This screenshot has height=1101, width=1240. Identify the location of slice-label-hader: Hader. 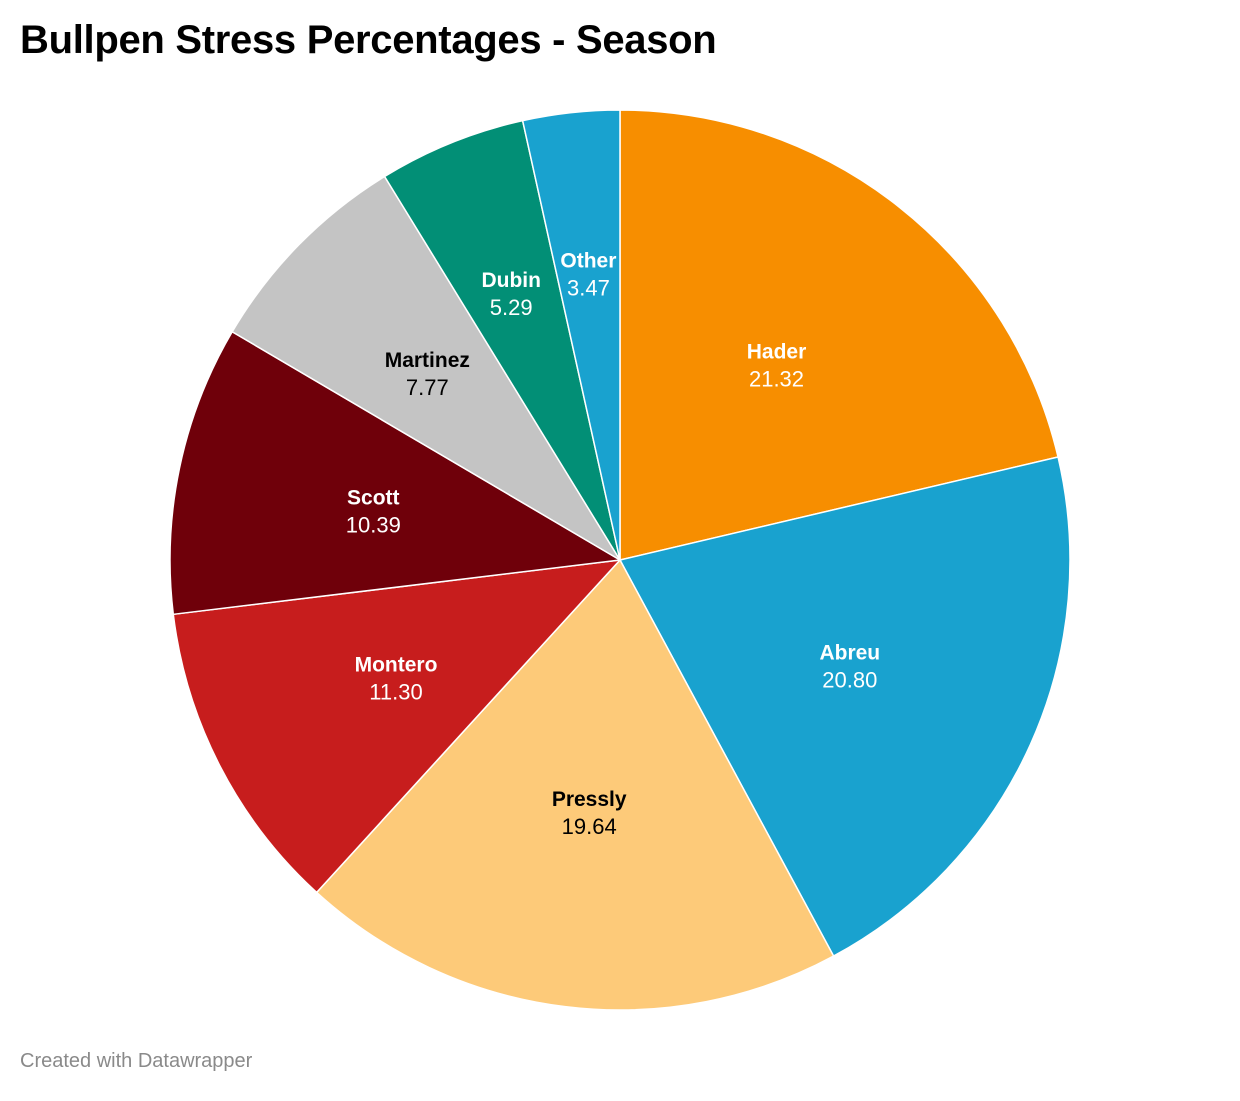
(777, 352).